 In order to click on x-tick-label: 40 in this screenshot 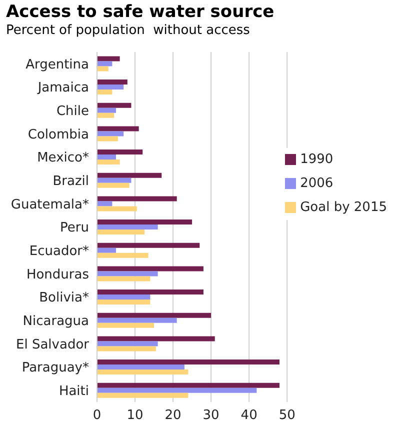, I will do `click(249, 416)`.